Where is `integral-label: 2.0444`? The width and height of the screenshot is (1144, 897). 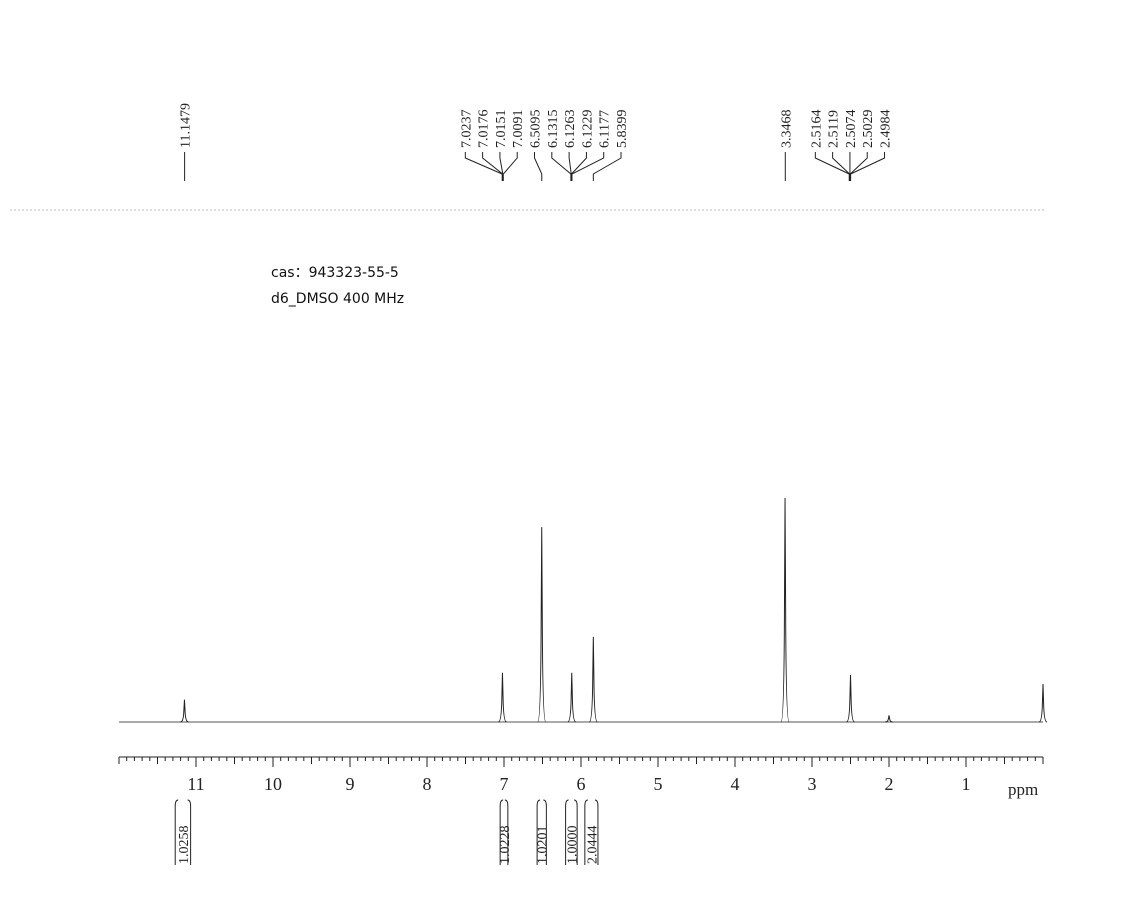 integral-label: 2.0444 is located at coordinates (592, 845).